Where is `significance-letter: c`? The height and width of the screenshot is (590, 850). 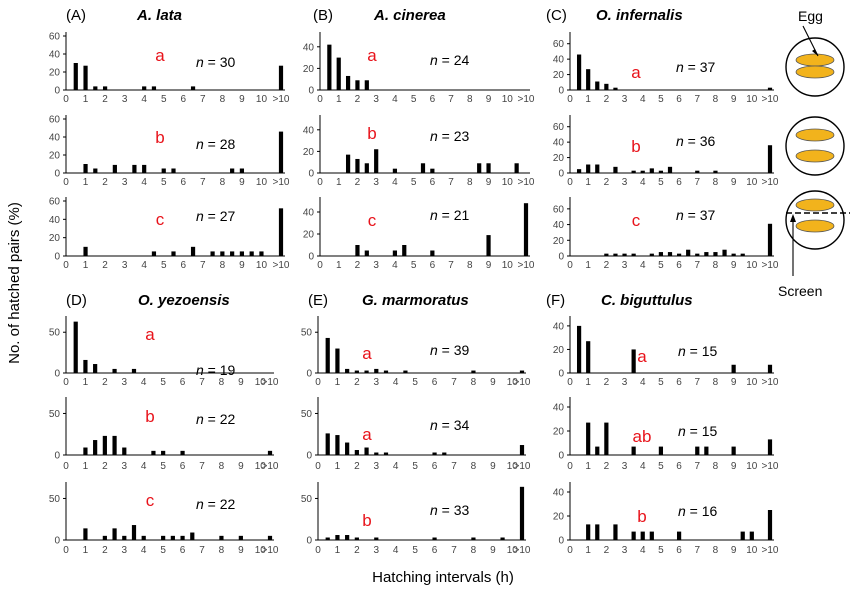 significance-letter: c is located at coordinates (160, 219).